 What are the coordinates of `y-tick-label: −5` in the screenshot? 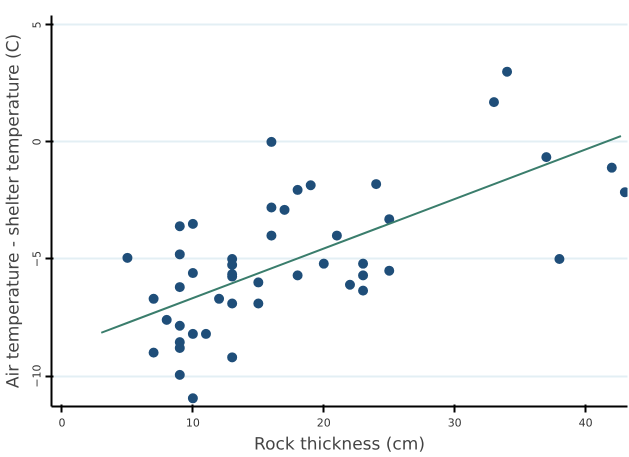 It's located at (37, 259).